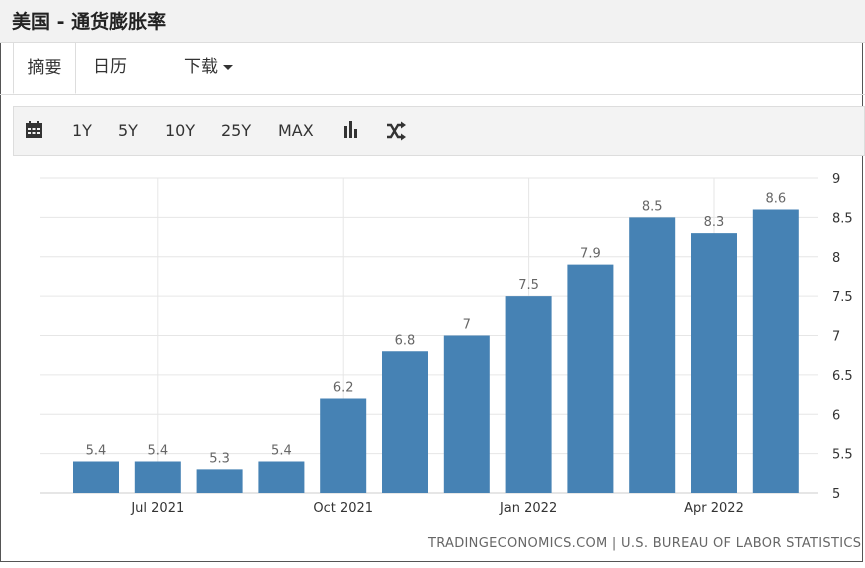  I want to click on chart-toolbar: 1Y 5Y 10Y 25Y MAX, so click(439, 131).